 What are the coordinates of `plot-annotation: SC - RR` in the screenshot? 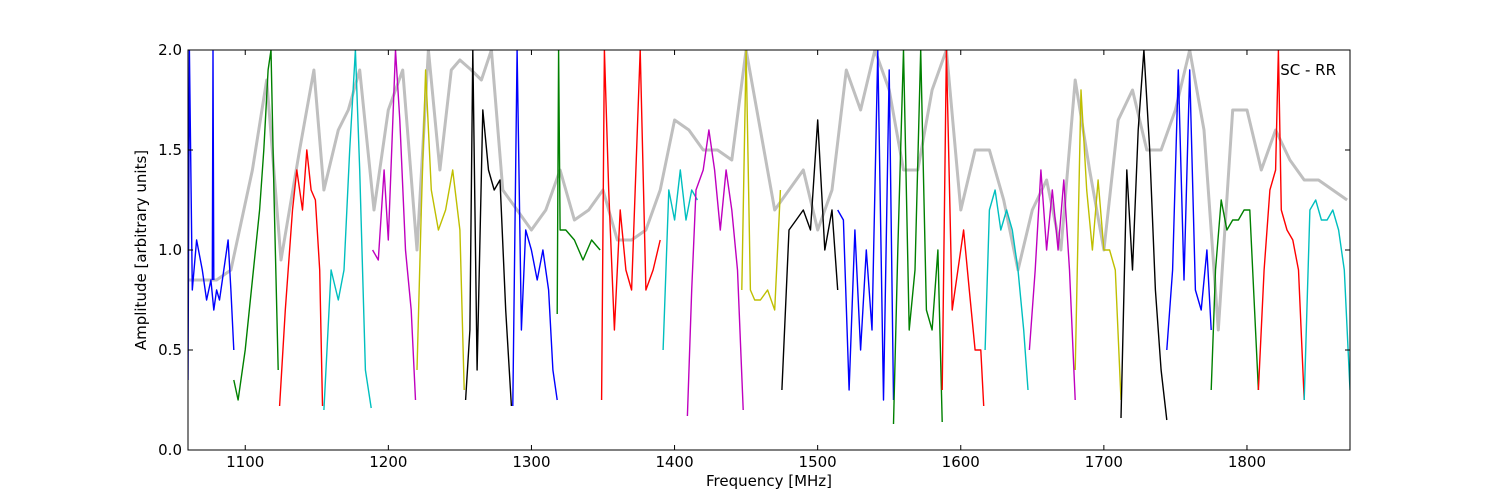 It's located at (1308, 70).